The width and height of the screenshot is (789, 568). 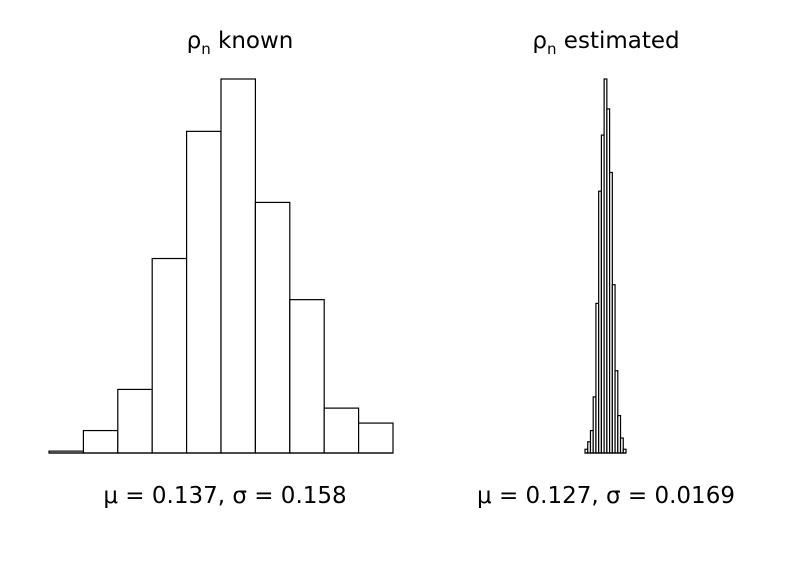 I want to click on left-panel-stats: μ = 0.137, σ = 0.158, so click(x=224, y=496).